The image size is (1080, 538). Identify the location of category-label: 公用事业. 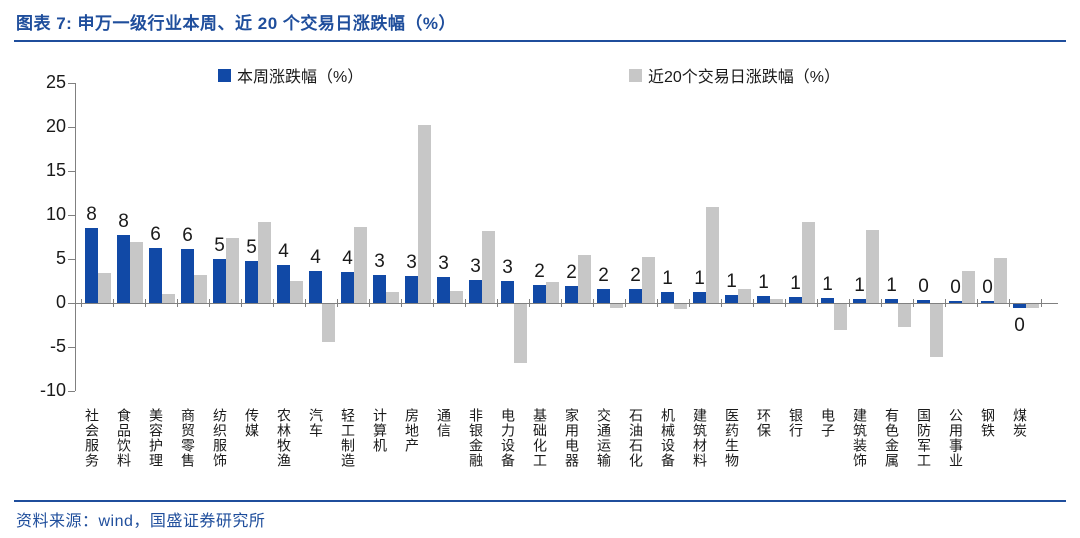
(956, 438).